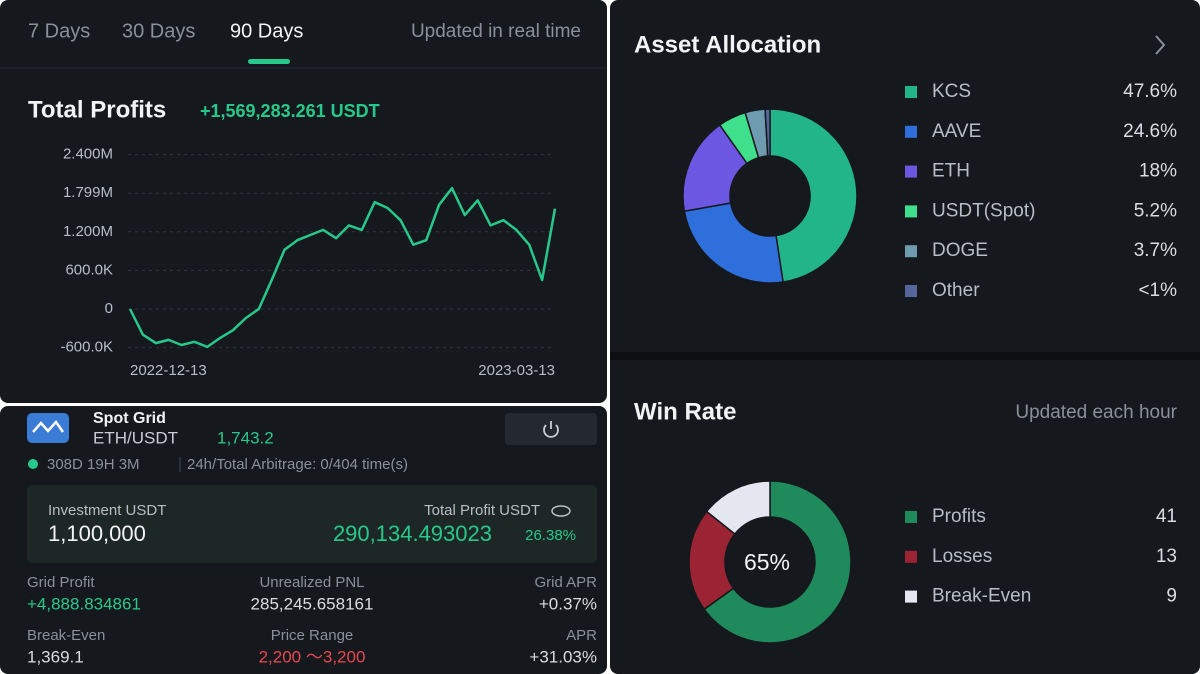 This screenshot has width=1200, height=674. What do you see at coordinates (109, 308) in the screenshot?
I see `y-tick-label: 0` at bounding box center [109, 308].